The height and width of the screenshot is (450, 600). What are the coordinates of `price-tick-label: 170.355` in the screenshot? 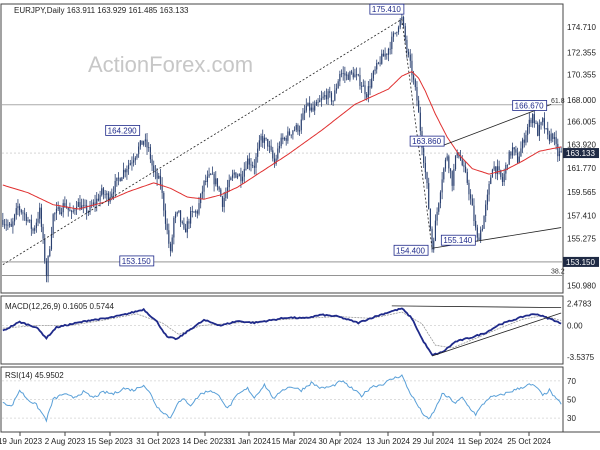 It's located at (581, 74).